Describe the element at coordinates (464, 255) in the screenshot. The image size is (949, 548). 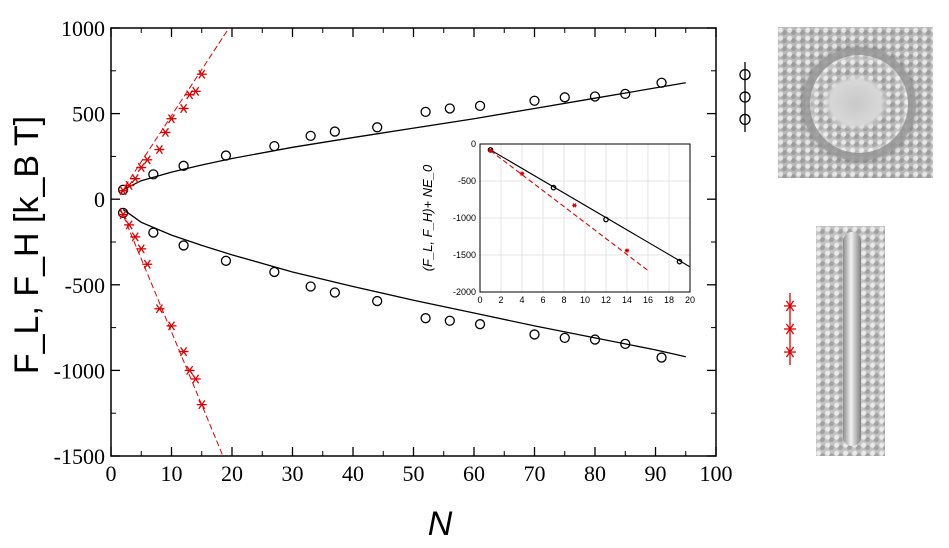
I see `inset-y-tick-label: -1500` at that location.